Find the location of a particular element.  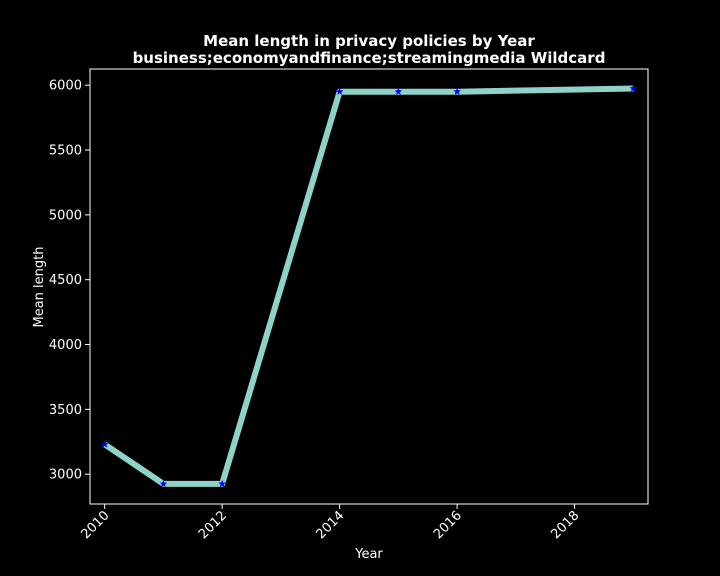

y-tick-label: 5000 is located at coordinates (65, 215).